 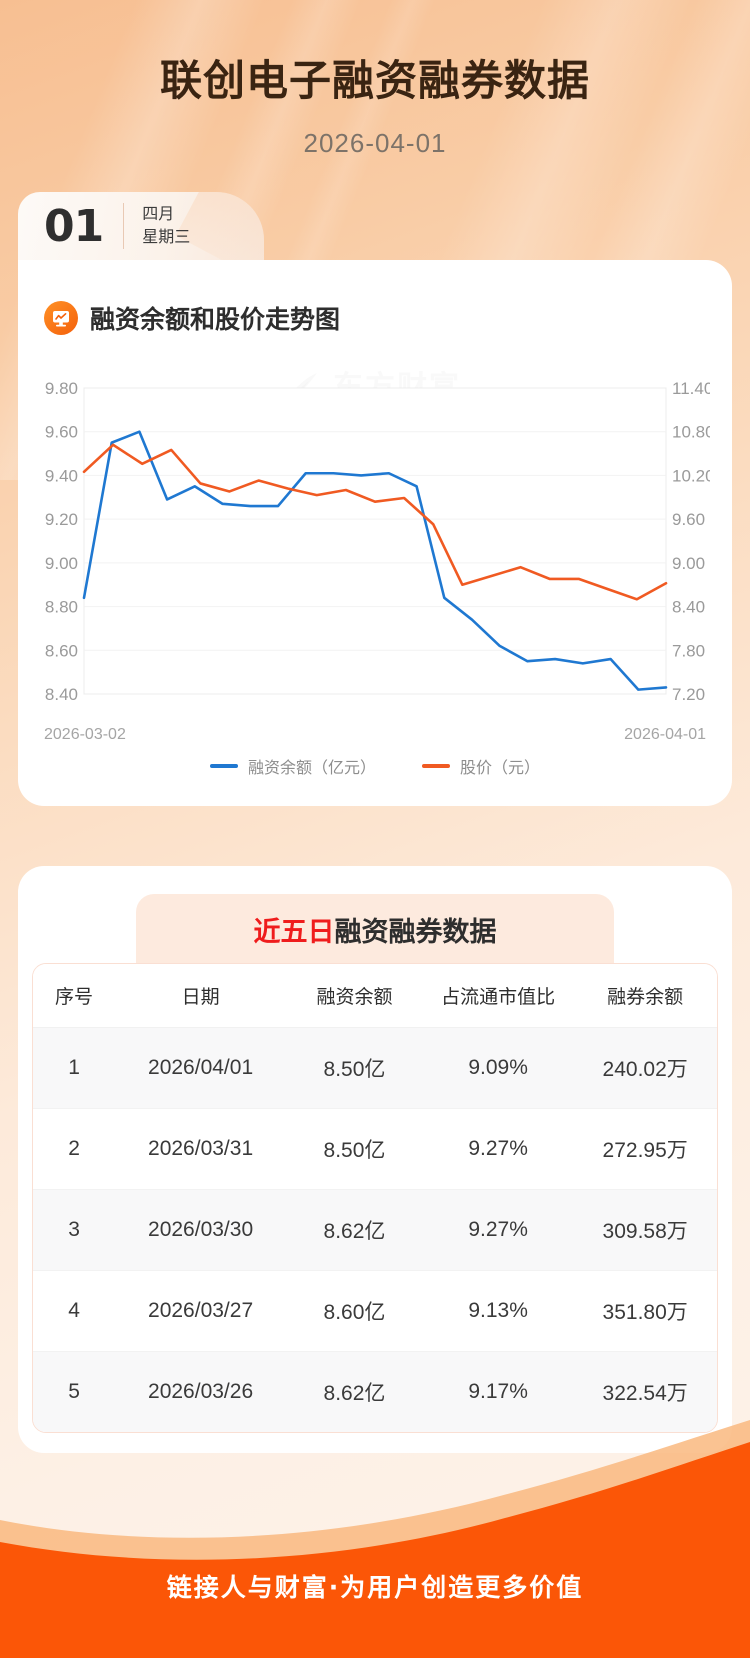 What do you see at coordinates (498, 996) in the screenshot?
I see `column-header-pct: 占流通市值比` at bounding box center [498, 996].